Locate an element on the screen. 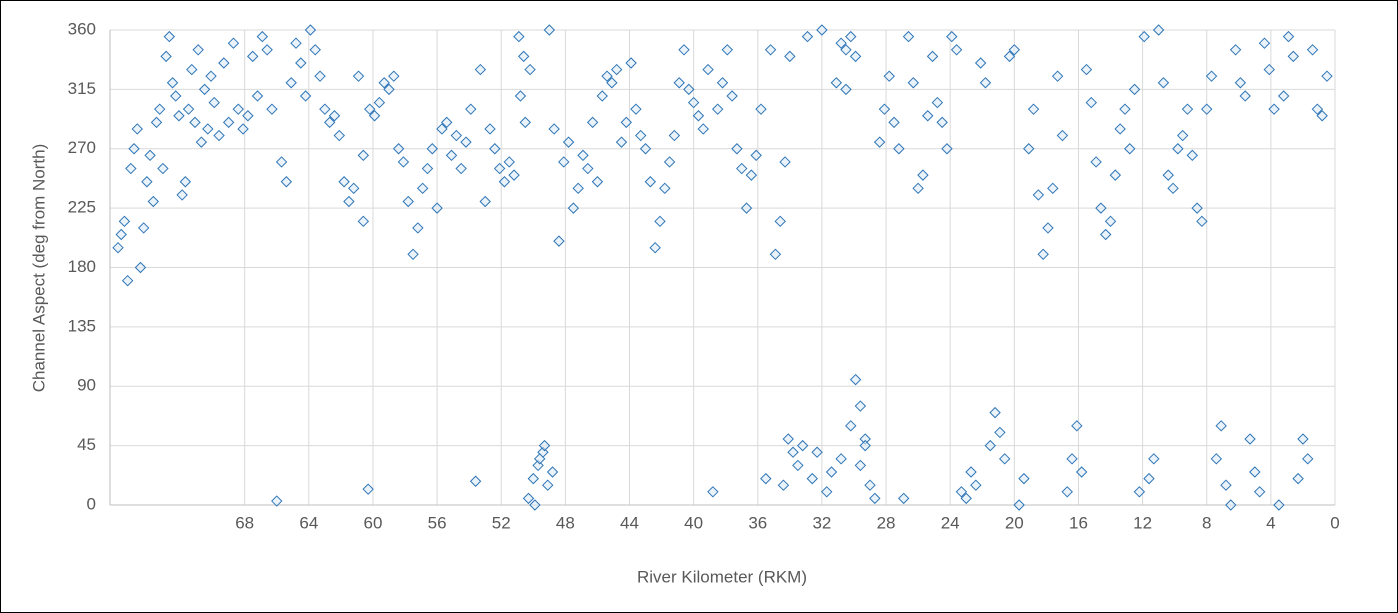  x-tick-label: 60 is located at coordinates (372, 522).